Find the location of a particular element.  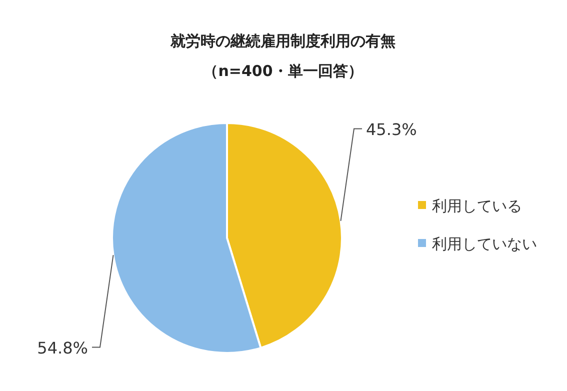

legend-label: 利用している is located at coordinates (477, 206).